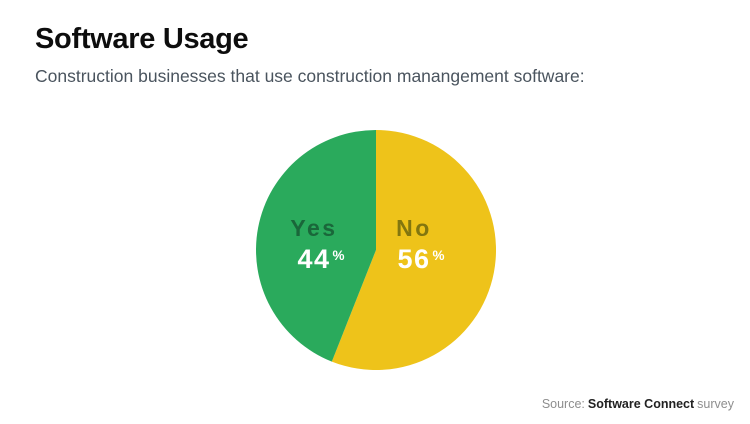  I want to click on pie-slice-label-no: No, so click(414, 228).